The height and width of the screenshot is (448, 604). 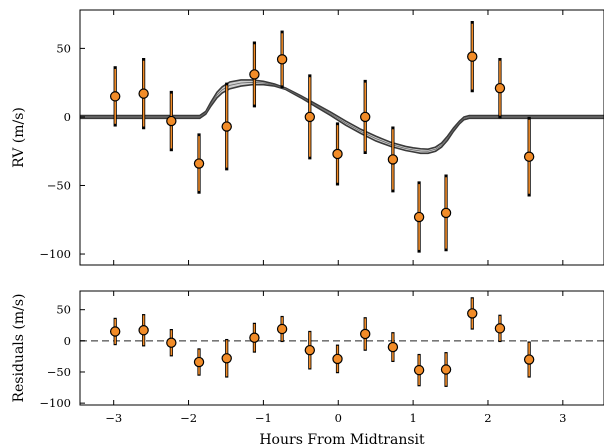 I want to click on rv-model-band, so click(x=342, y=117).